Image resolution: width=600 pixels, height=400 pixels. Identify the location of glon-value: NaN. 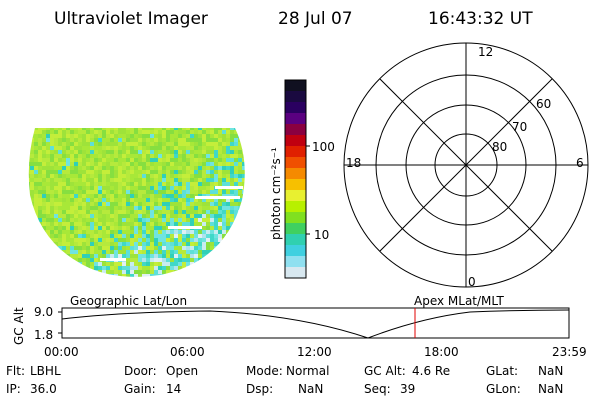
(551, 389).